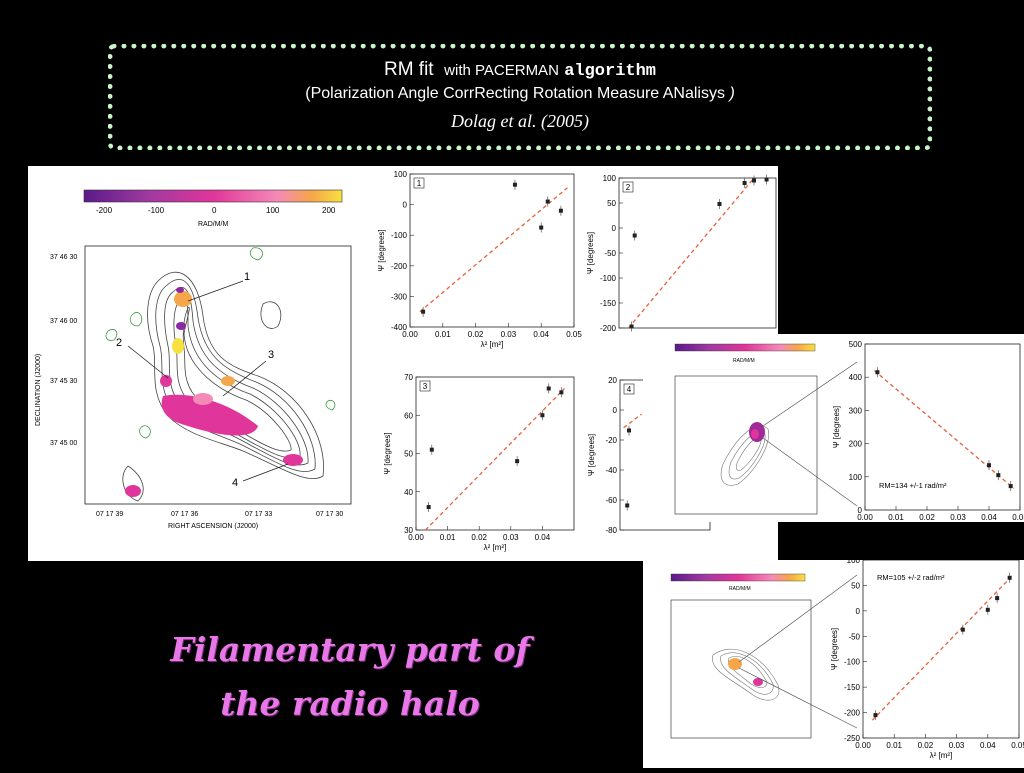 The image size is (1024, 773). I want to click on rm-patches, so click(214, 392).